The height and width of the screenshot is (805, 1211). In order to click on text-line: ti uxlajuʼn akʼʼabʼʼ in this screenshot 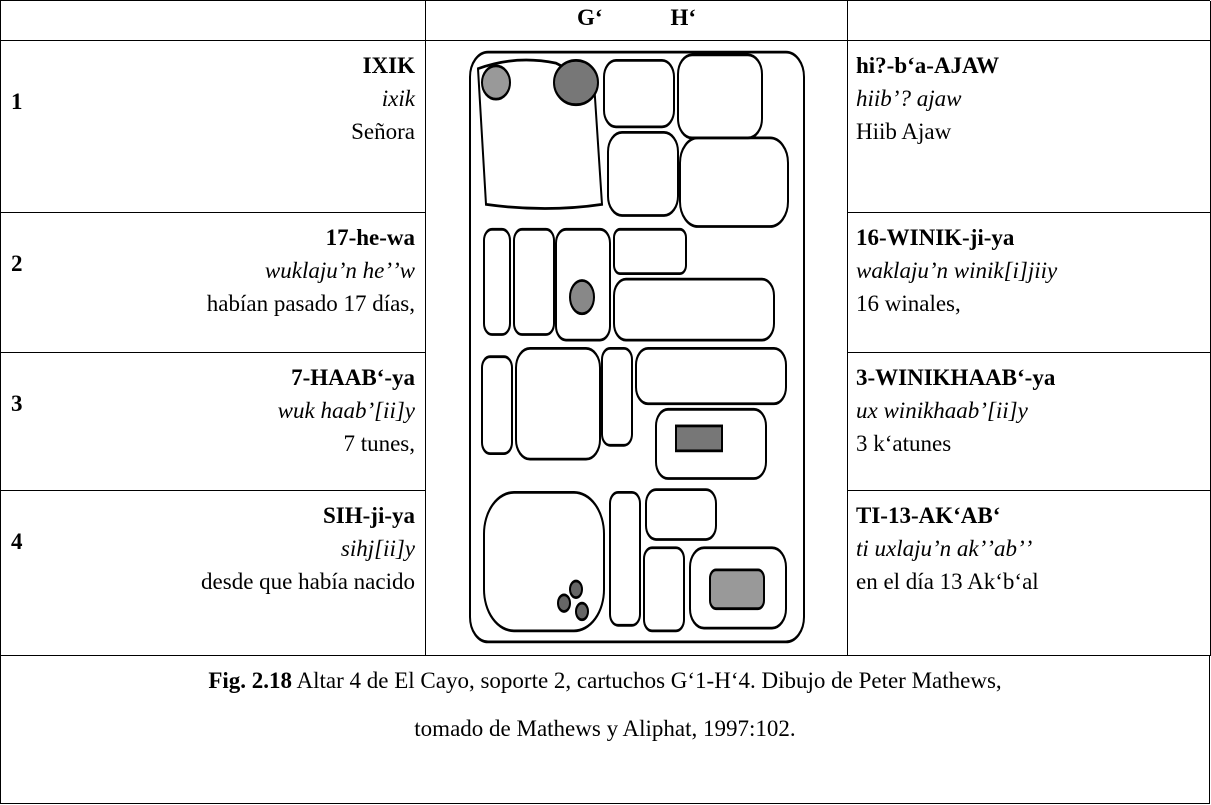, I will do `click(944, 548)`.